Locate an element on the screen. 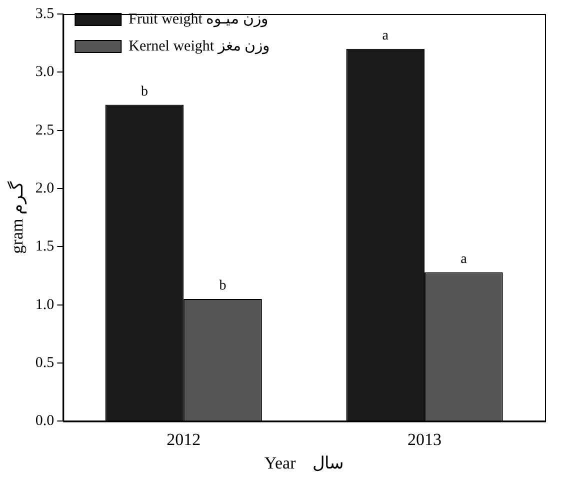 This screenshot has height=482, width=565. x-axis-title: Year سال is located at coordinates (304, 462).